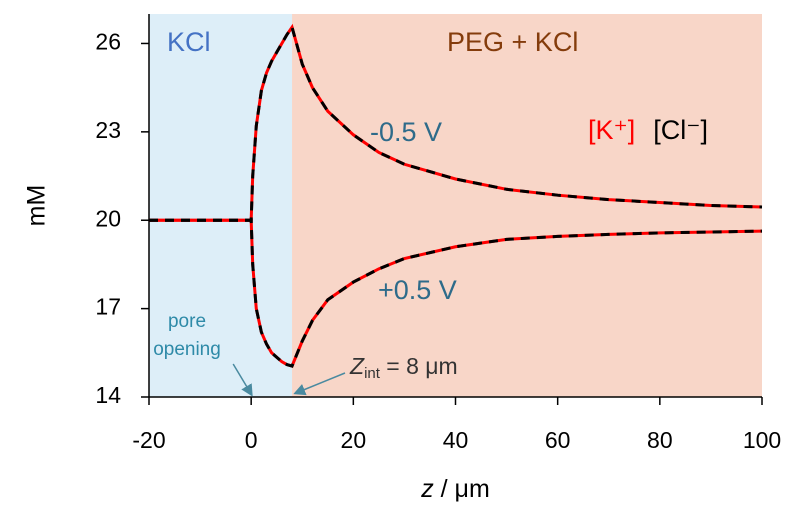 The image size is (791, 506). What do you see at coordinates (372, 373) in the screenshot?
I see `annotation-subscript: int` at bounding box center [372, 373].